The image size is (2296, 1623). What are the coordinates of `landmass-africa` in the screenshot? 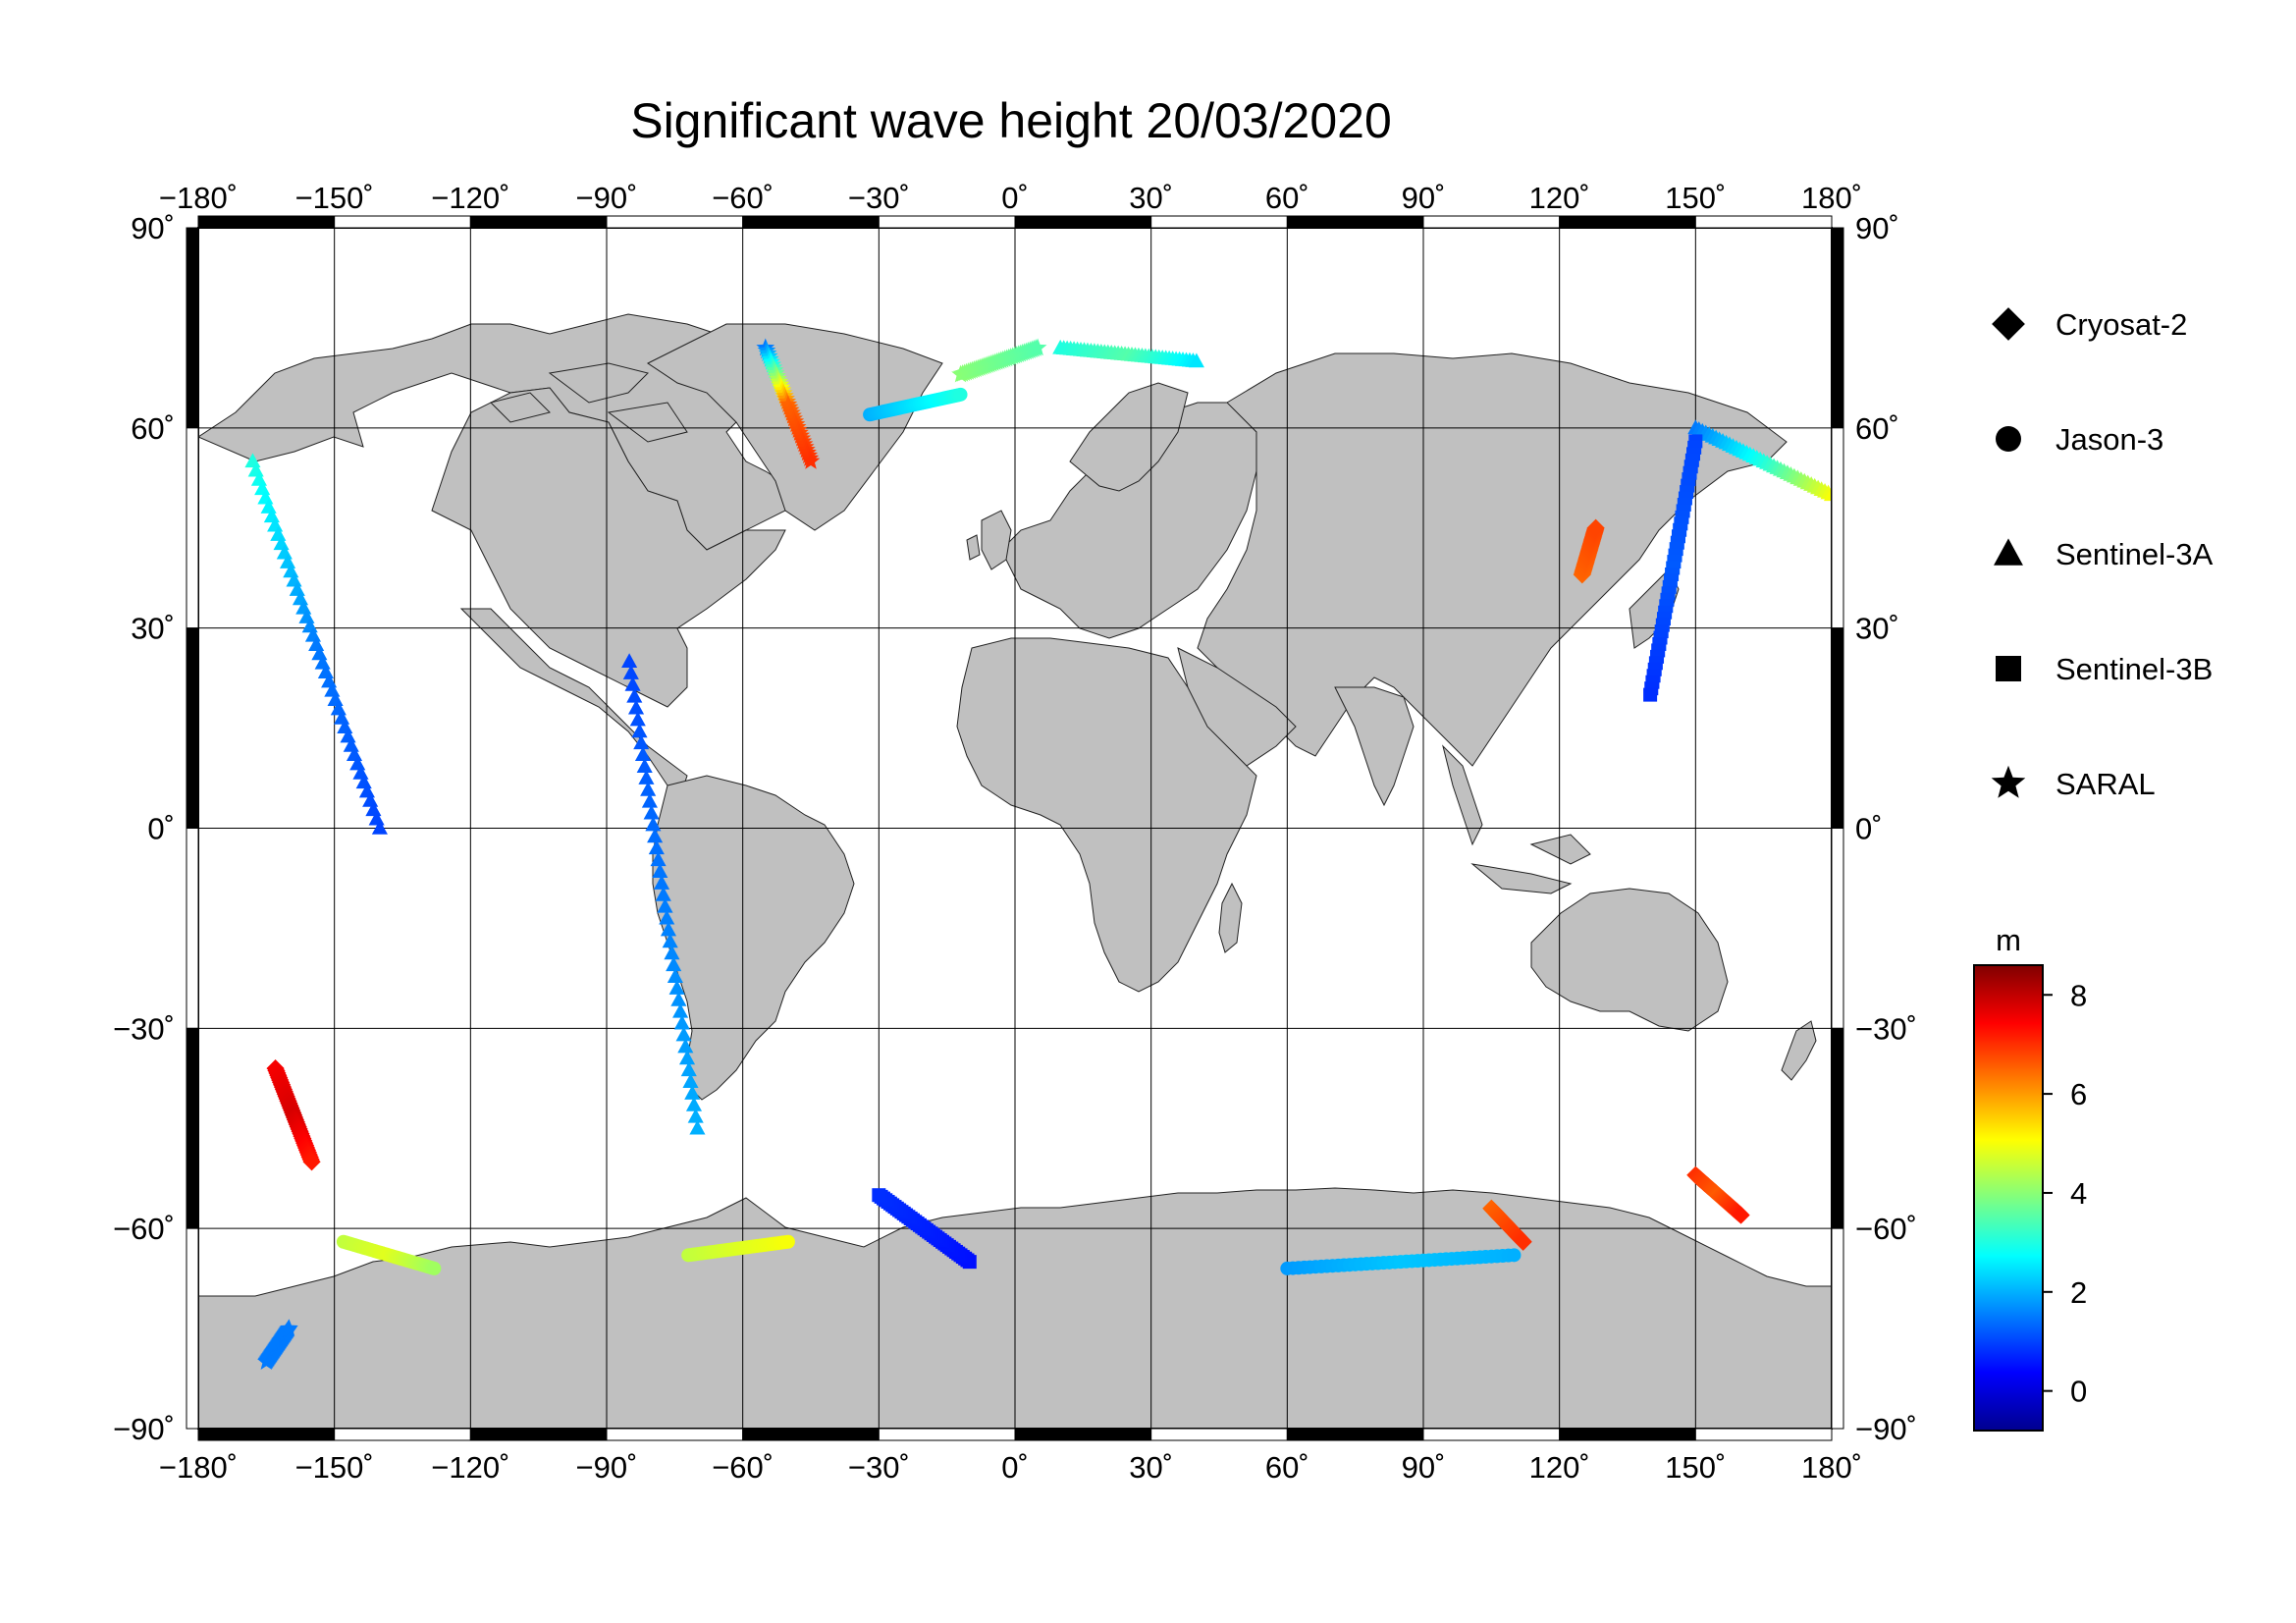 It's located at (1106, 815).